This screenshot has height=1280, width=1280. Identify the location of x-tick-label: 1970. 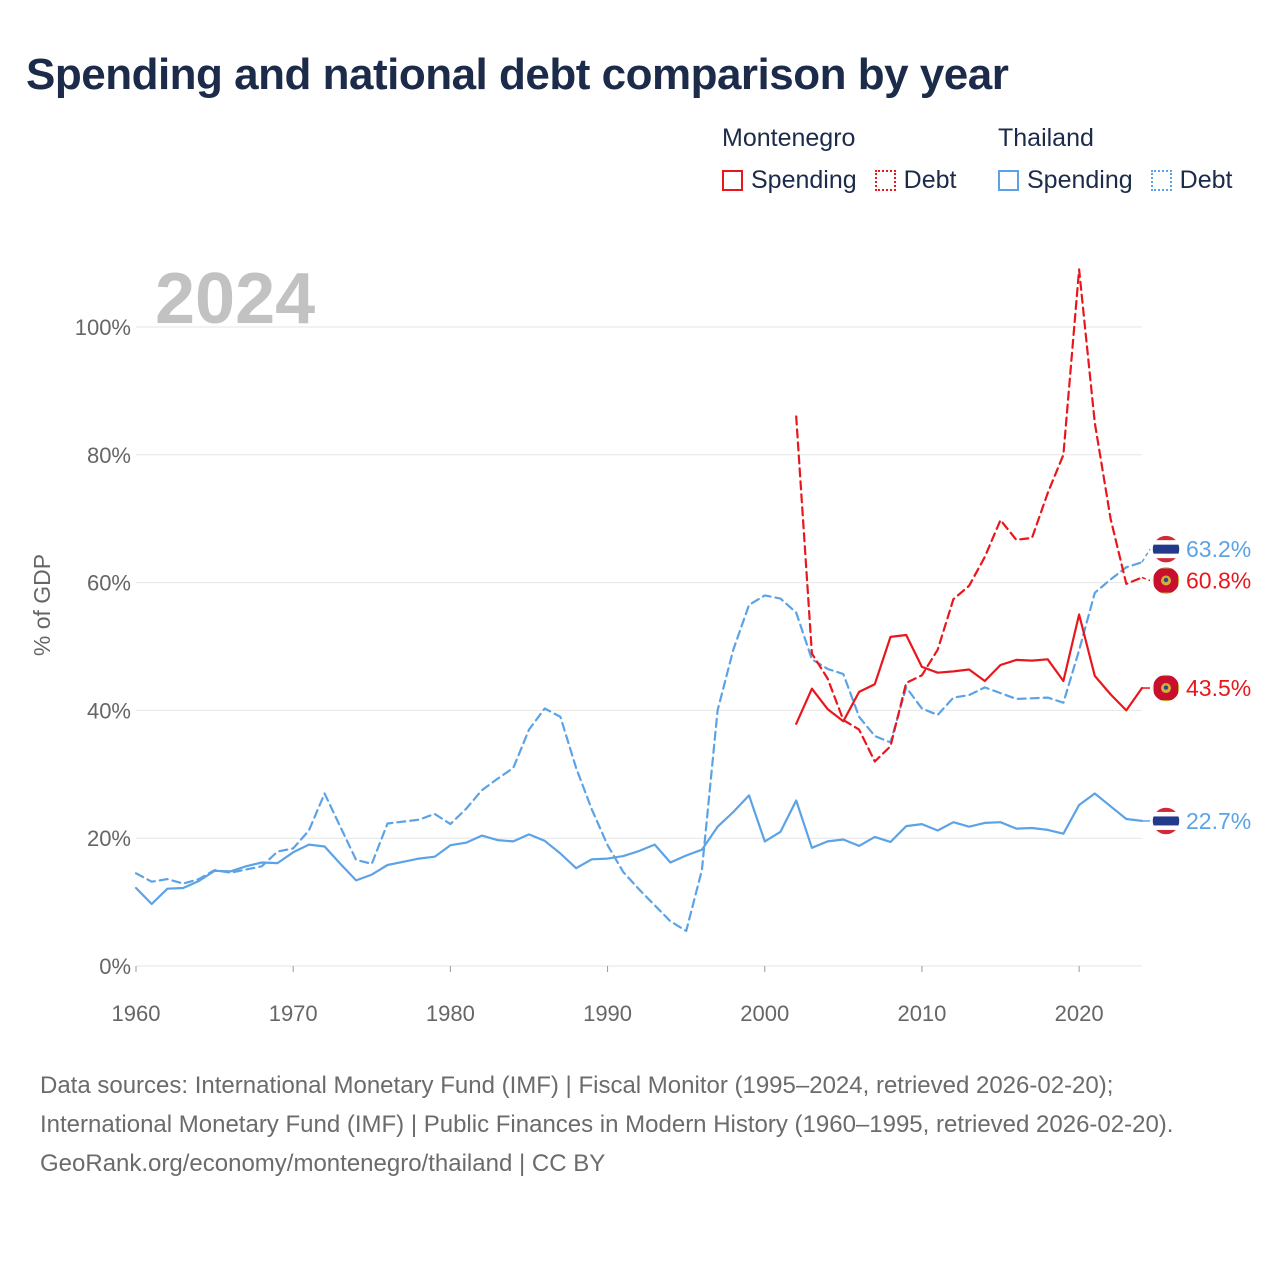
(293, 1013).